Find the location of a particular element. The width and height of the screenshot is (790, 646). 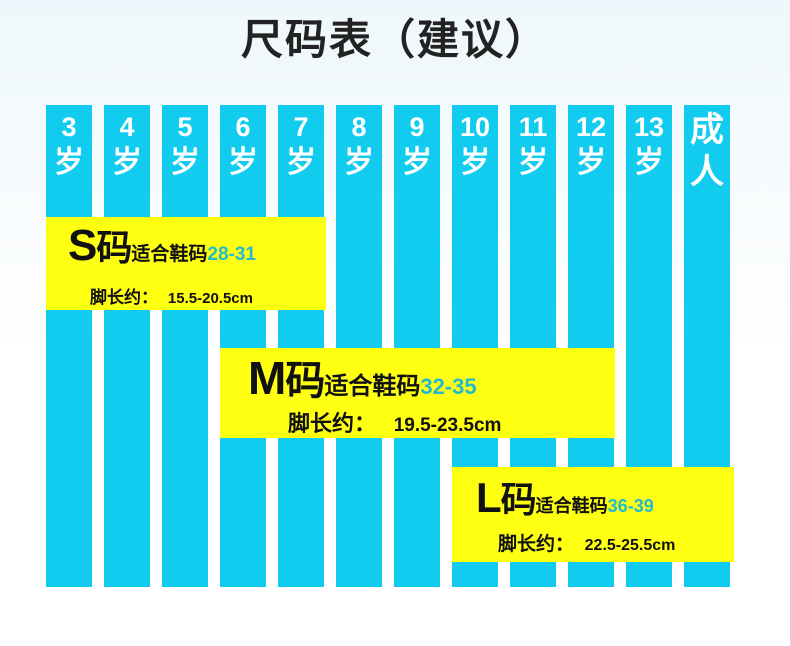

age-label: 4 岁 is located at coordinates (127, 146).